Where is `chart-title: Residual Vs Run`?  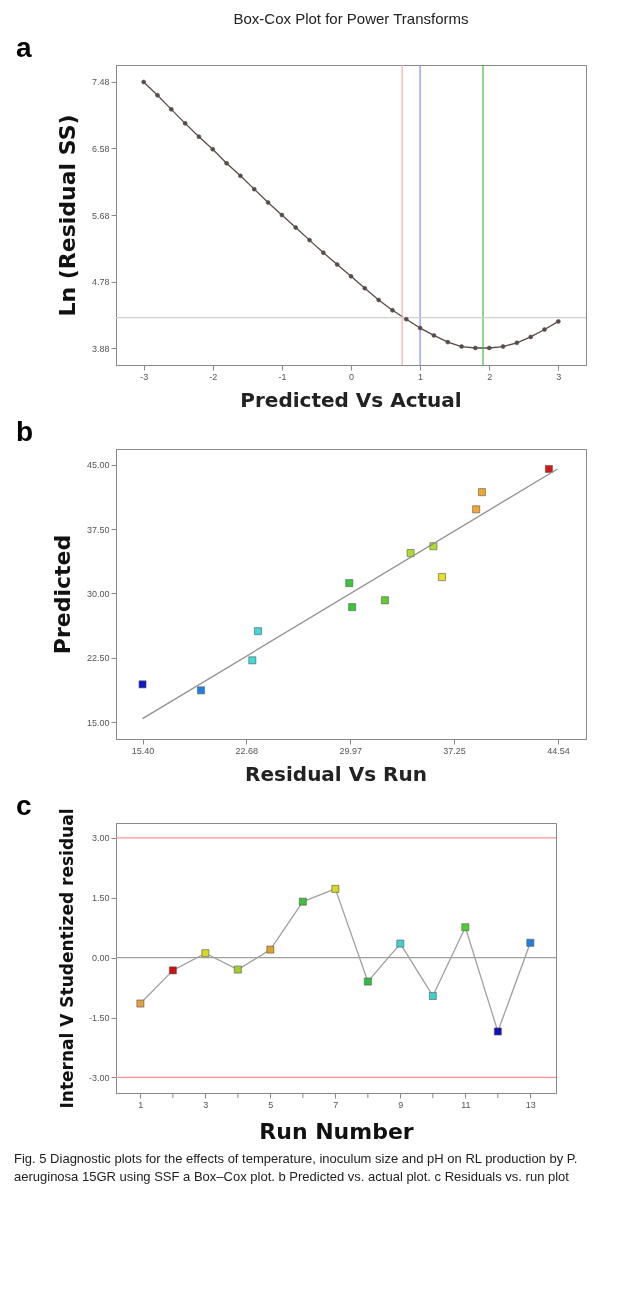 chart-title: Residual Vs Run is located at coordinates (336, 774).